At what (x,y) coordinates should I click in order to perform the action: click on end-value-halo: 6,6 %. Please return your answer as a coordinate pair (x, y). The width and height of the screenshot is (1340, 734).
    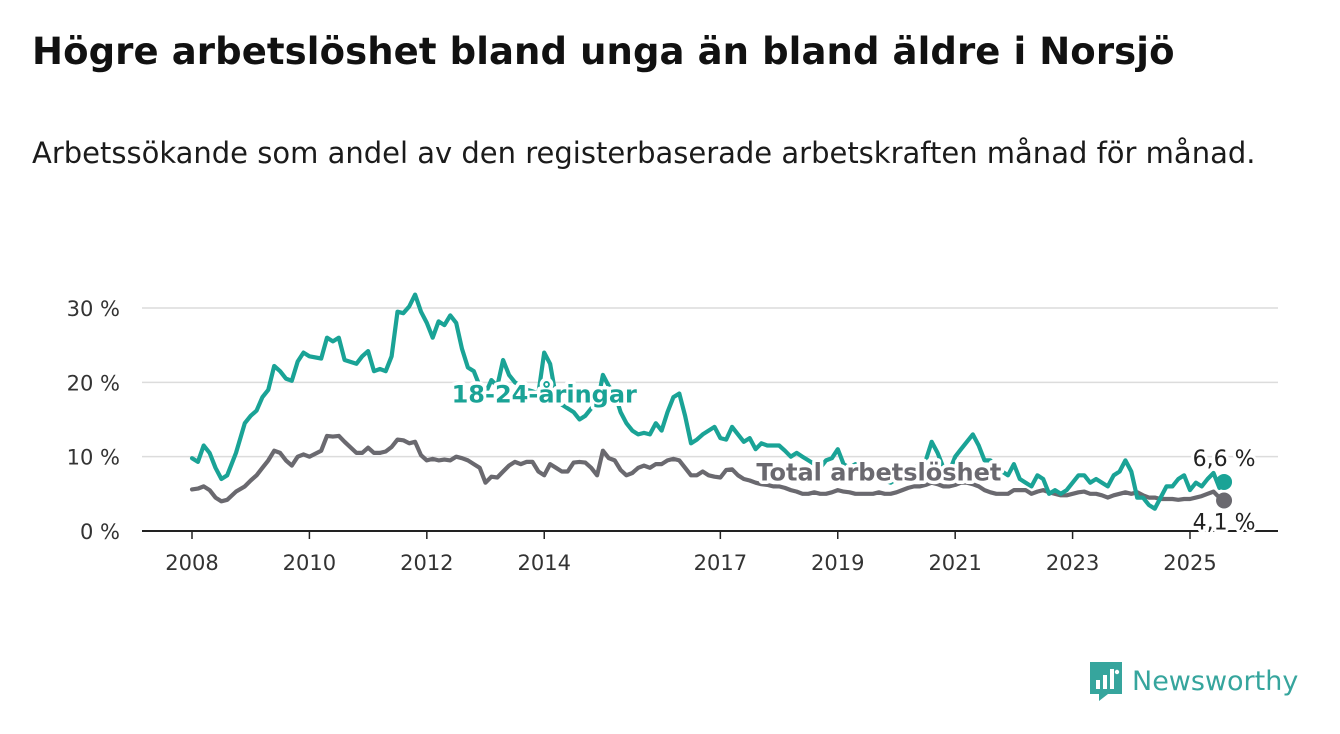
    Looking at the image, I should click on (1224, 459).